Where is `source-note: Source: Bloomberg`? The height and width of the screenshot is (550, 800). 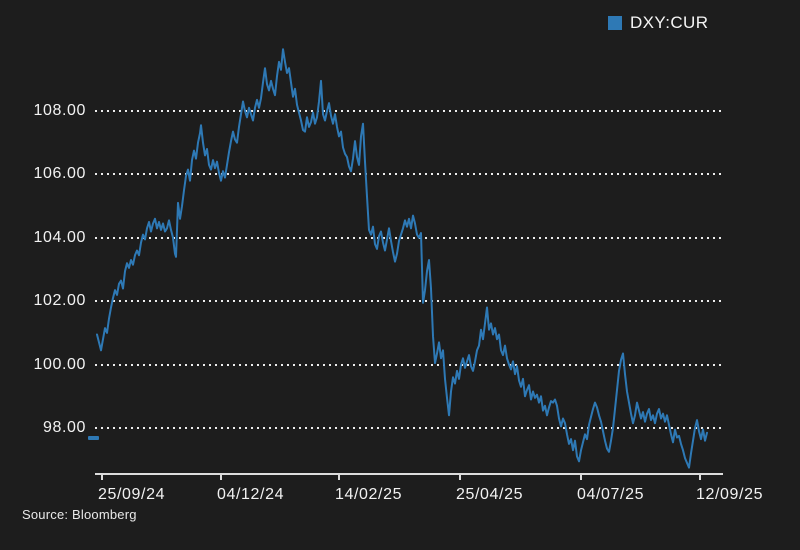 source-note: Source: Bloomberg is located at coordinates (79, 514).